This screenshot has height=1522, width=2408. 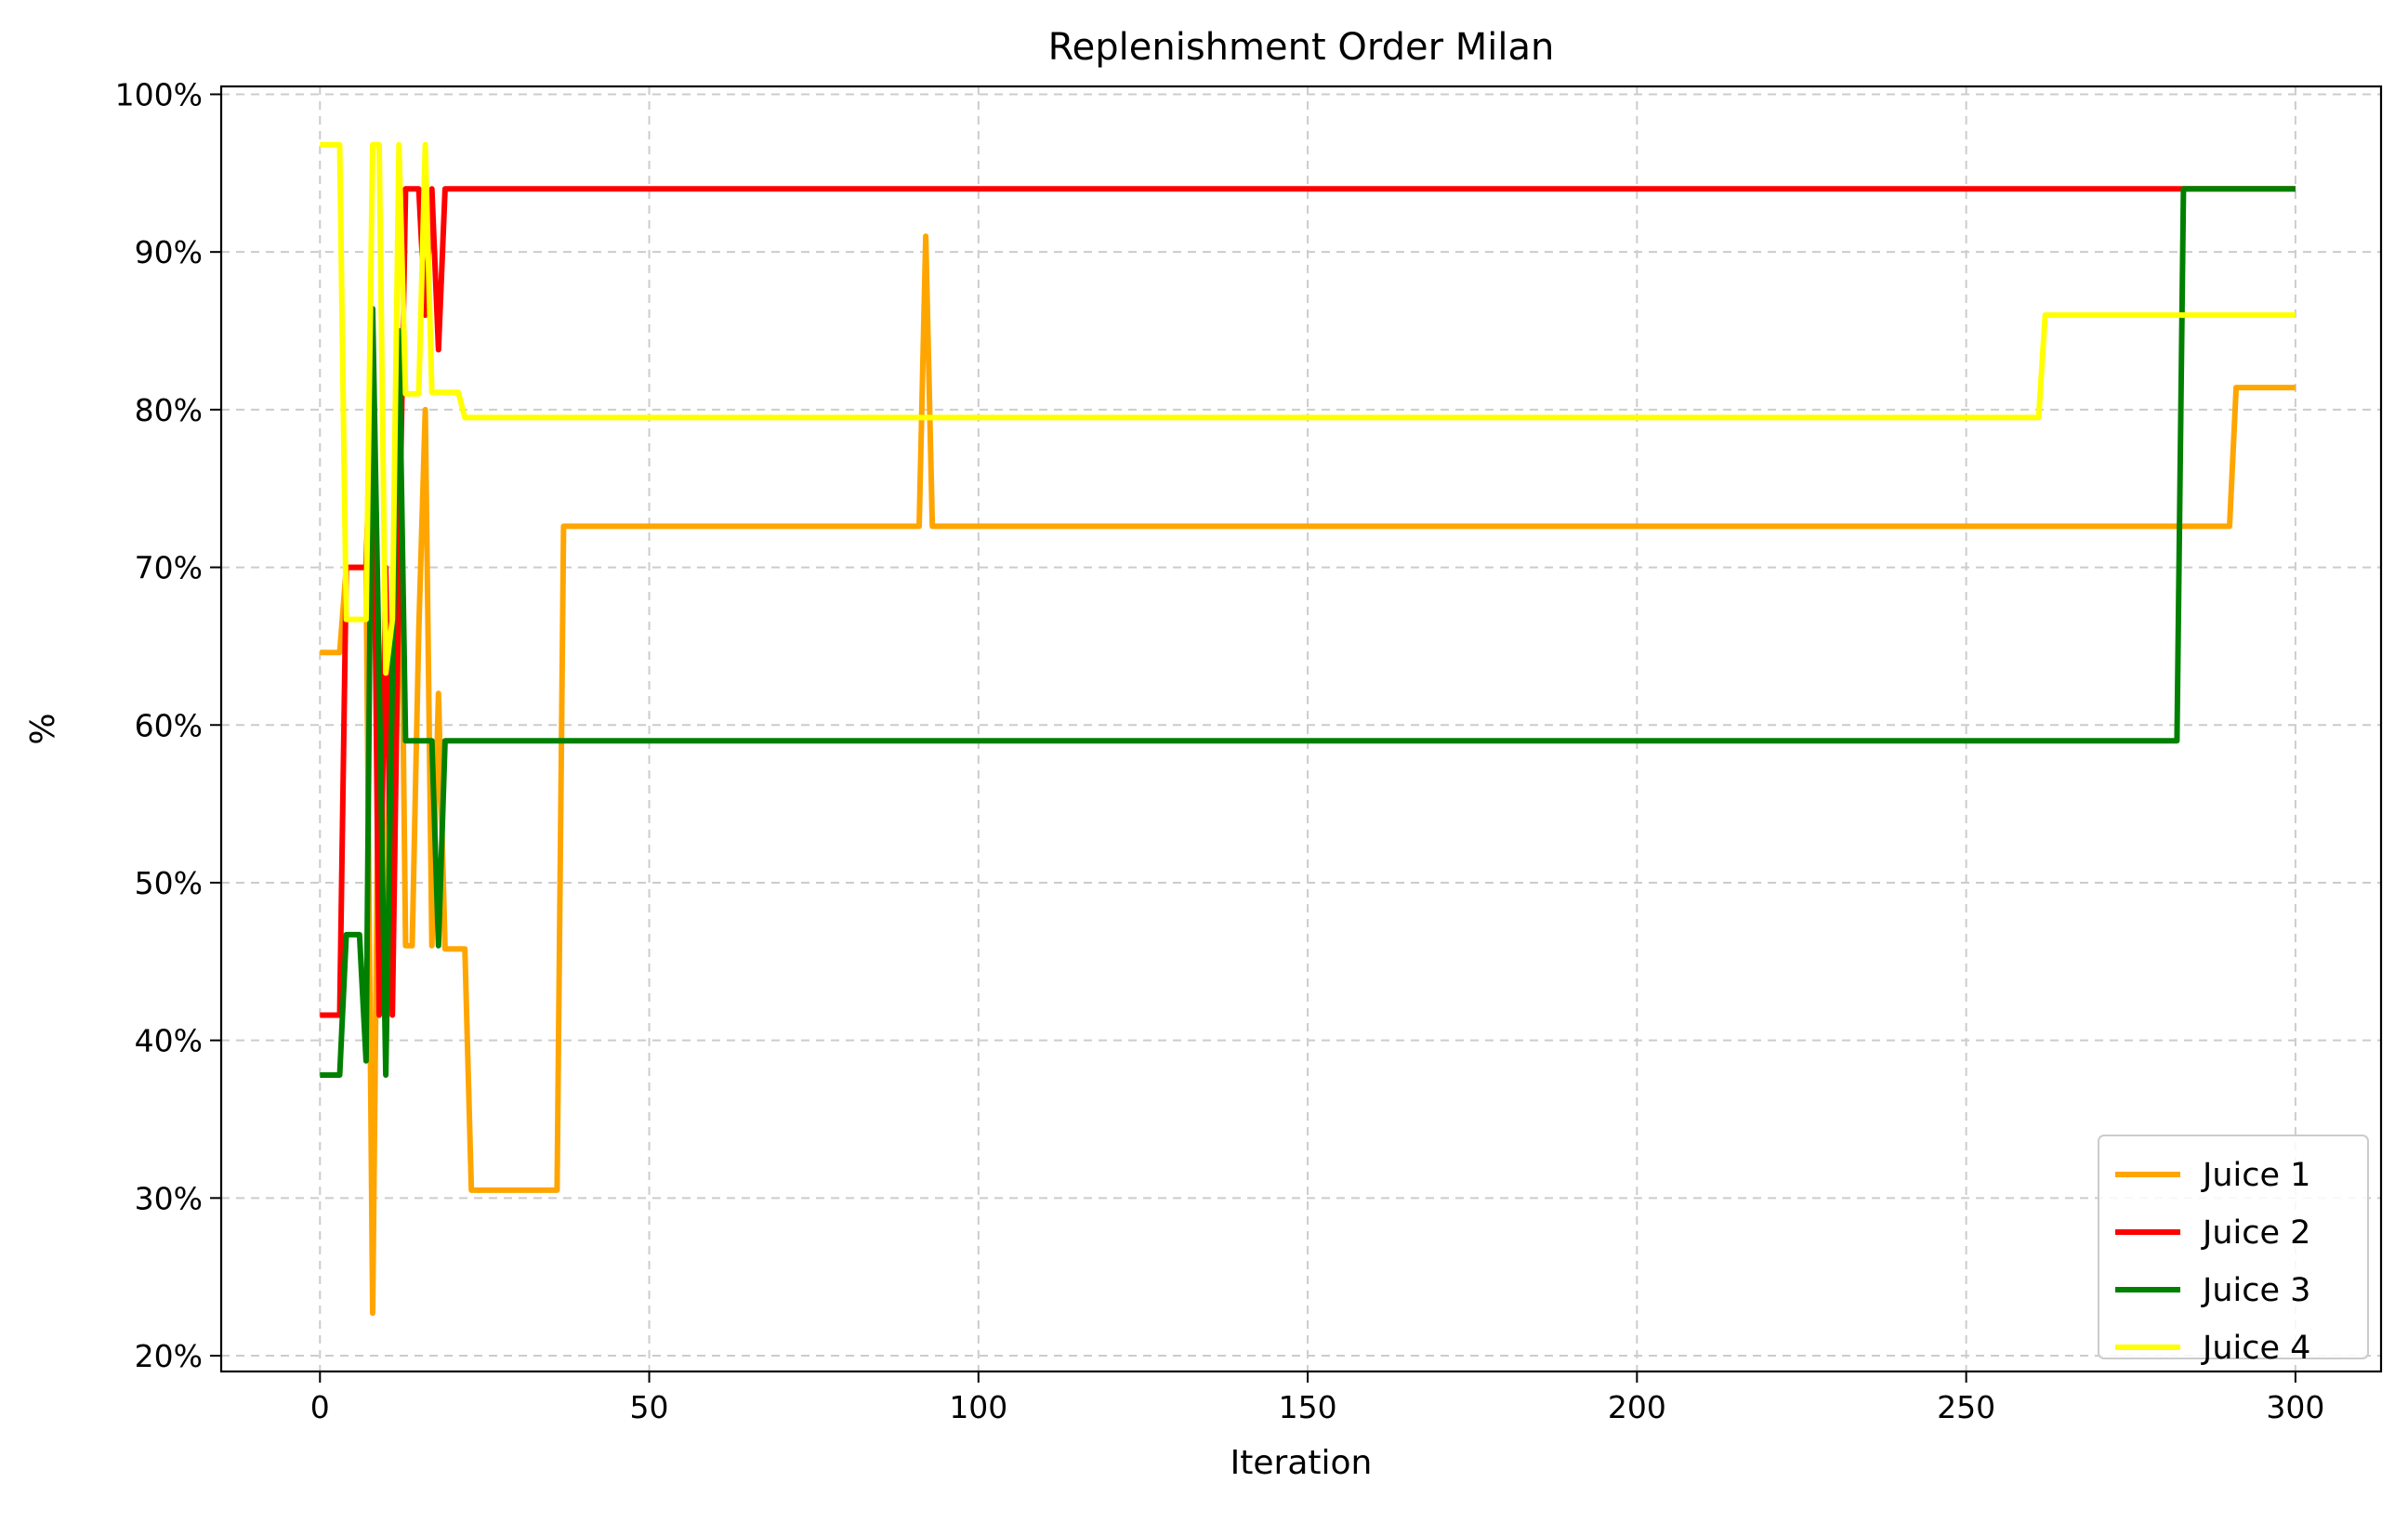 I want to click on y-tick-label: 60%, so click(x=169, y=725).